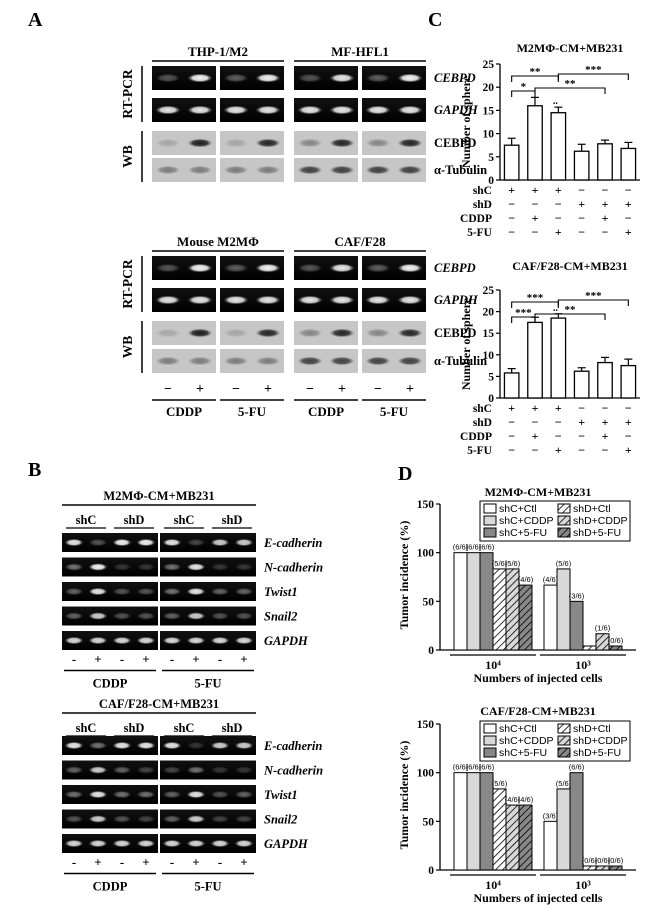  What do you see at coordinates (555, 521) in the screenshot?
I see `d1-legend-box` at bounding box center [555, 521].